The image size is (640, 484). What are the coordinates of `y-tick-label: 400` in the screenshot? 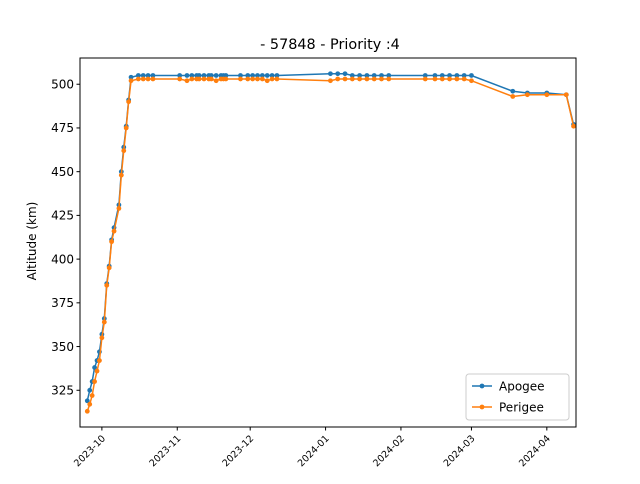 It's located at (62, 259).